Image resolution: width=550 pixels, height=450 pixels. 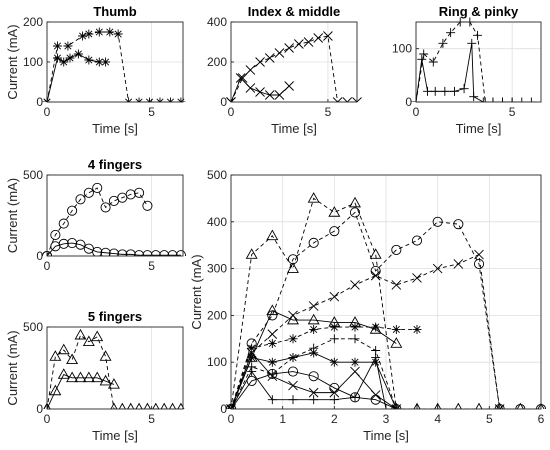 I want to click on chart-title: Thumb, so click(x=114, y=11).